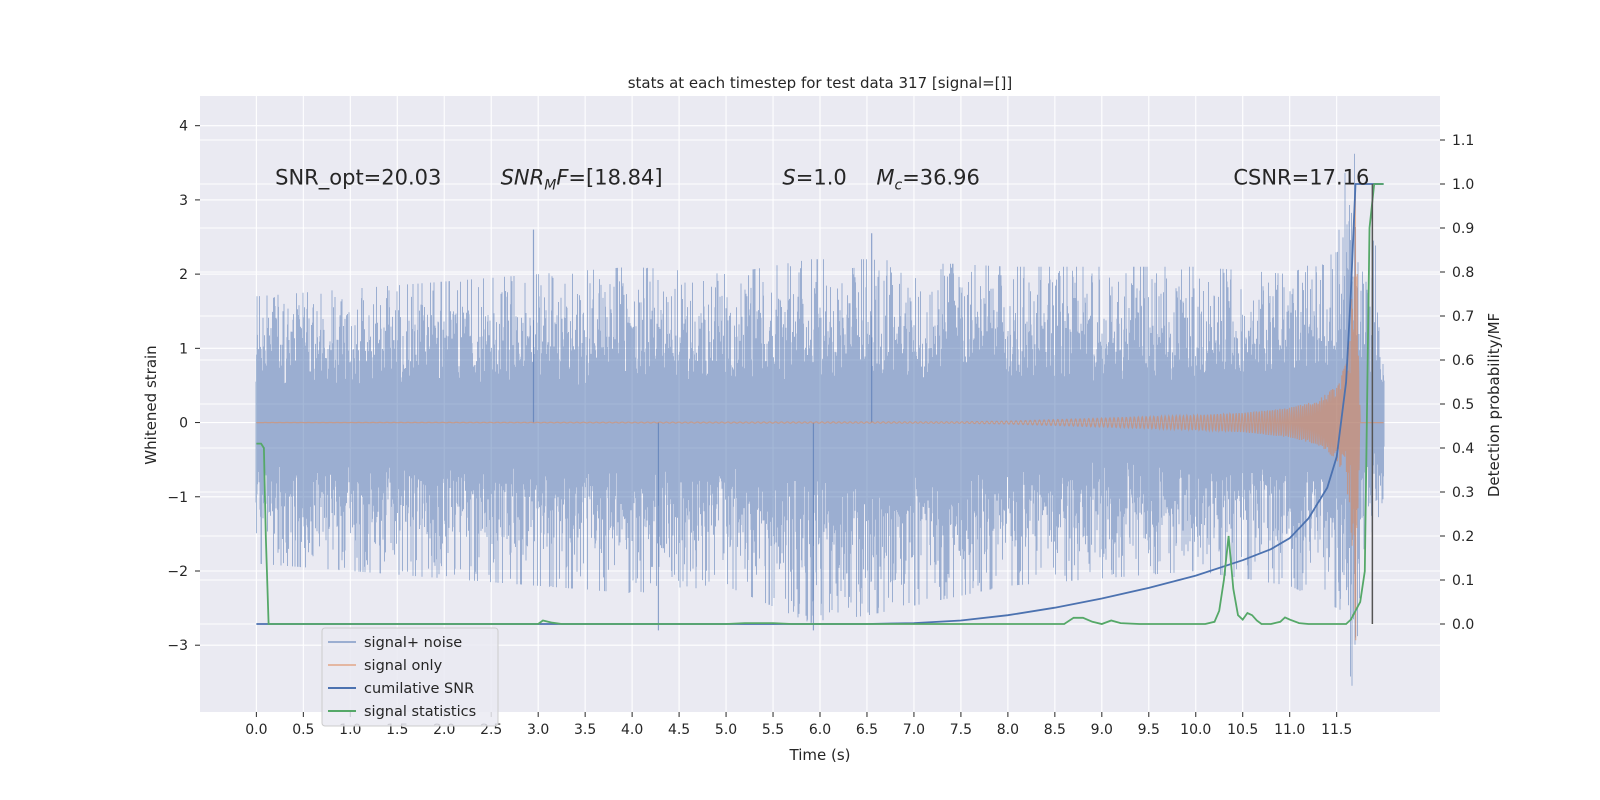 This screenshot has height=800, width=1600. What do you see at coordinates (1463, 141) in the screenshot?
I see `y-right-tick-label-11: 1.1` at bounding box center [1463, 141].